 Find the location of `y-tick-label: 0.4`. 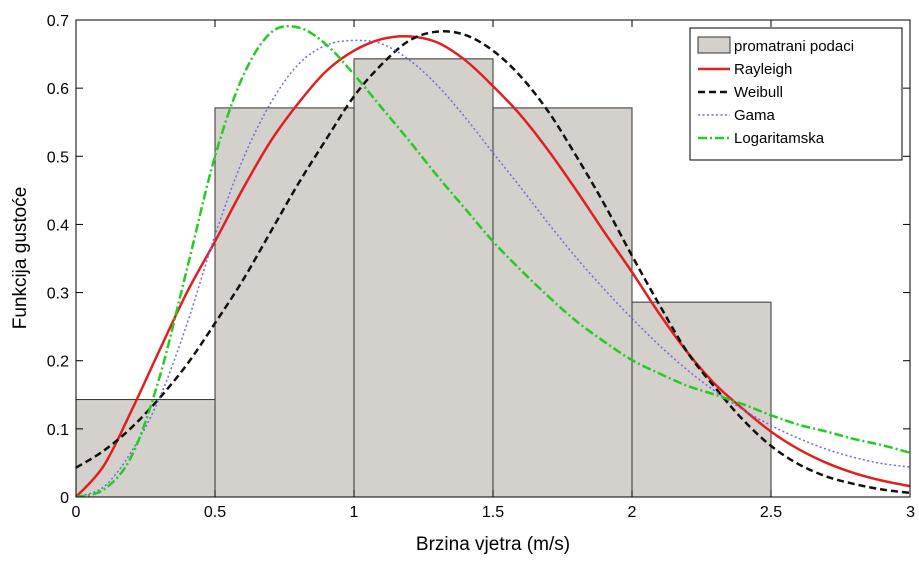

y-tick-label: 0.4 is located at coordinates (58, 225).